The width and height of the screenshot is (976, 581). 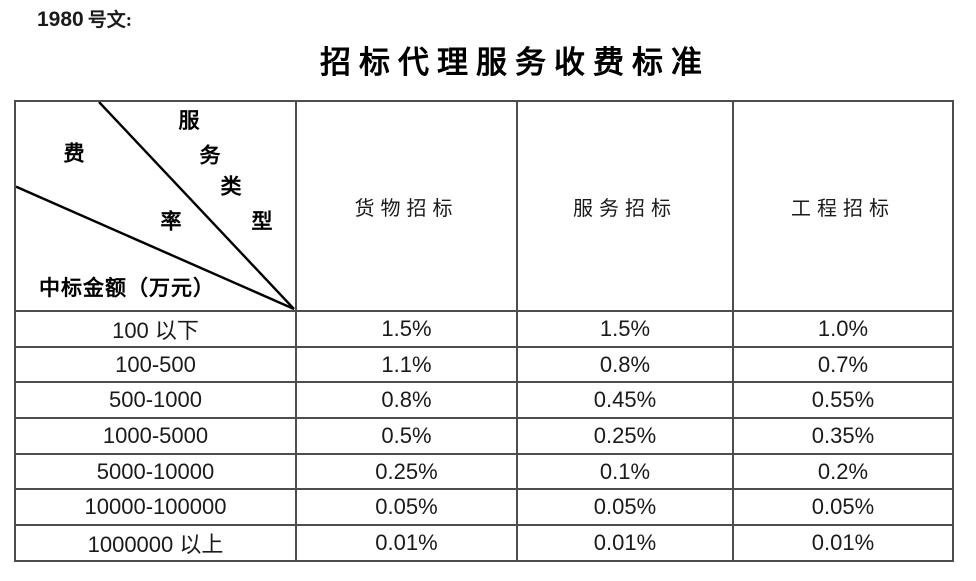 What do you see at coordinates (155, 543) in the screenshot?
I see `row-label: 1000000 以上` at bounding box center [155, 543].